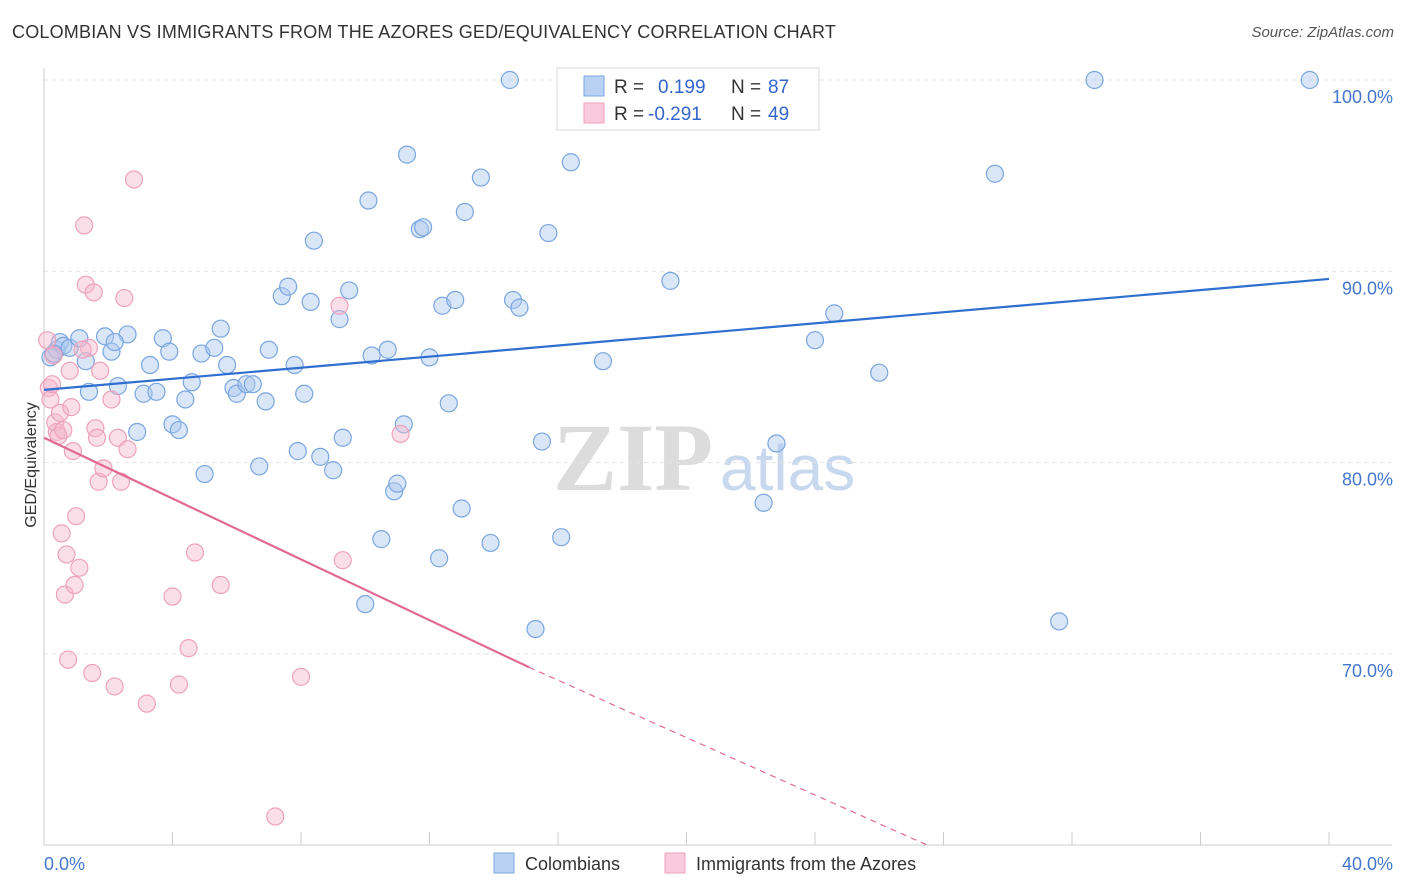  Describe the element at coordinates (675, 114) in the screenshot. I see `legend-r-value-2: -0.291` at that location.